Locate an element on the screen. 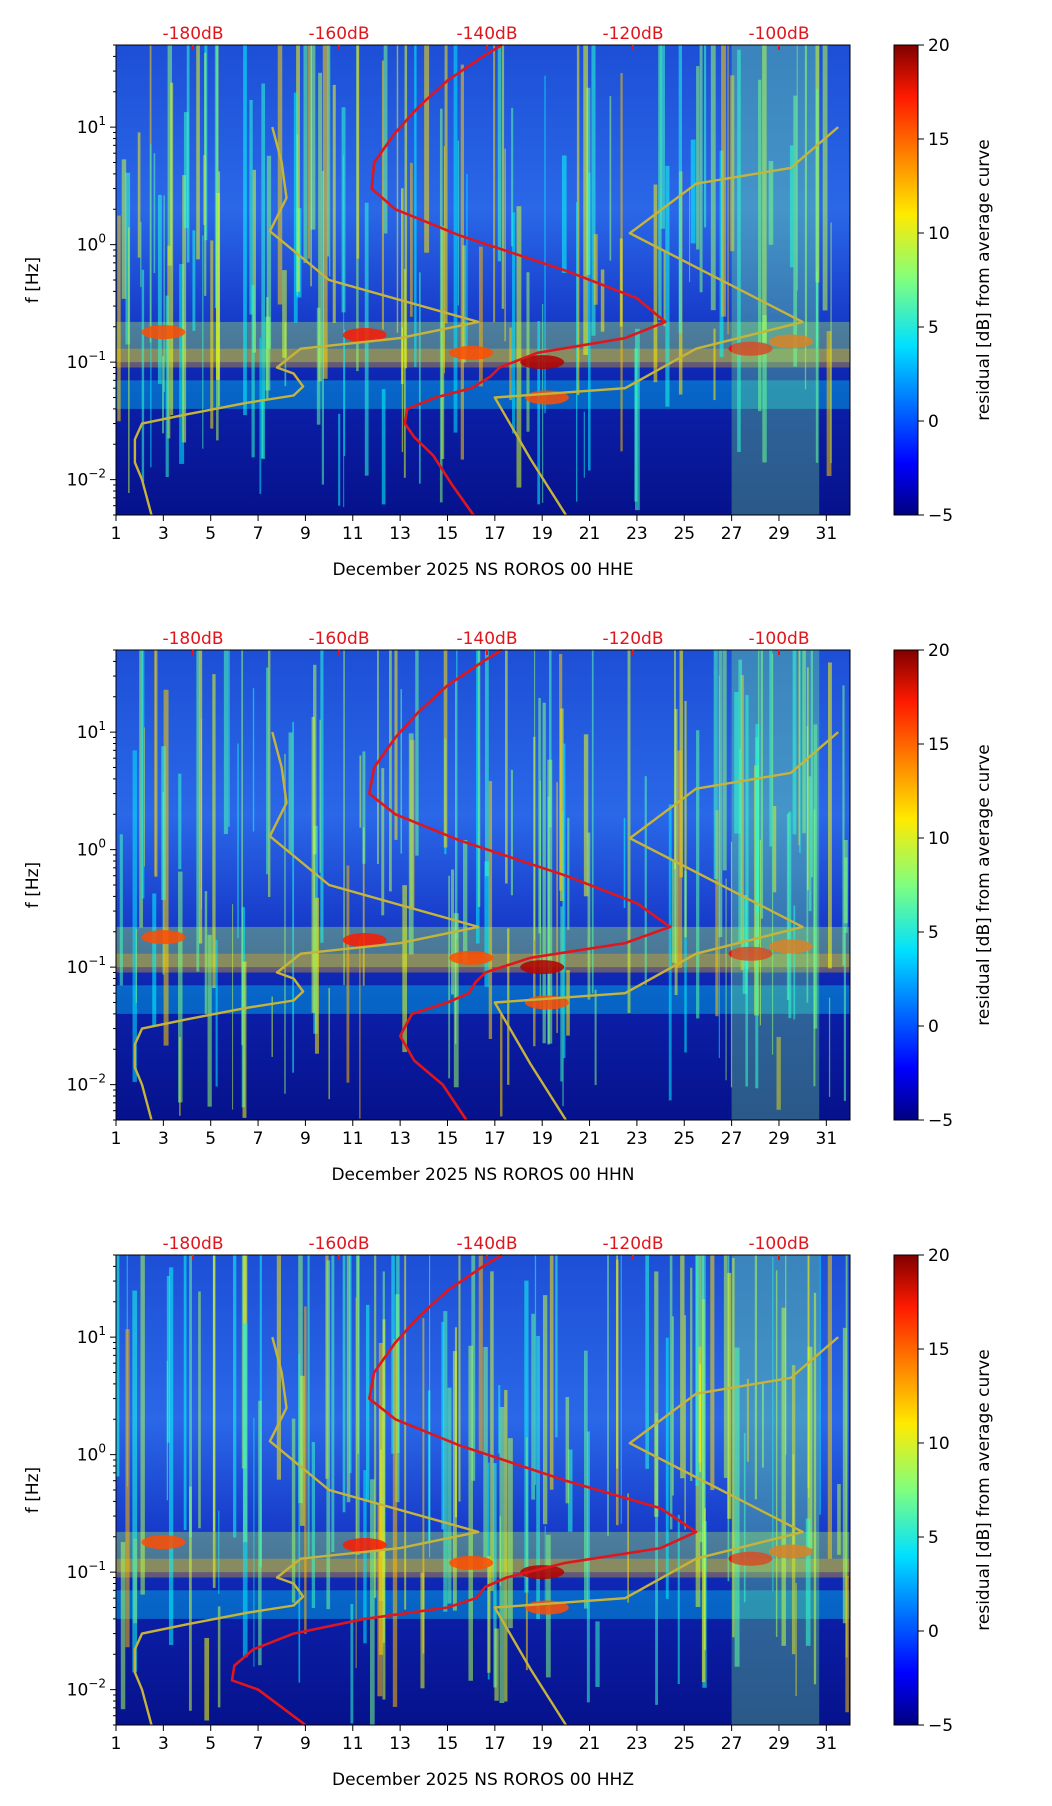 The width and height of the screenshot is (1052, 1806). colorbar-ticks-hhe: 20 15 10 5 0 −5 is located at coordinates (935, 281).